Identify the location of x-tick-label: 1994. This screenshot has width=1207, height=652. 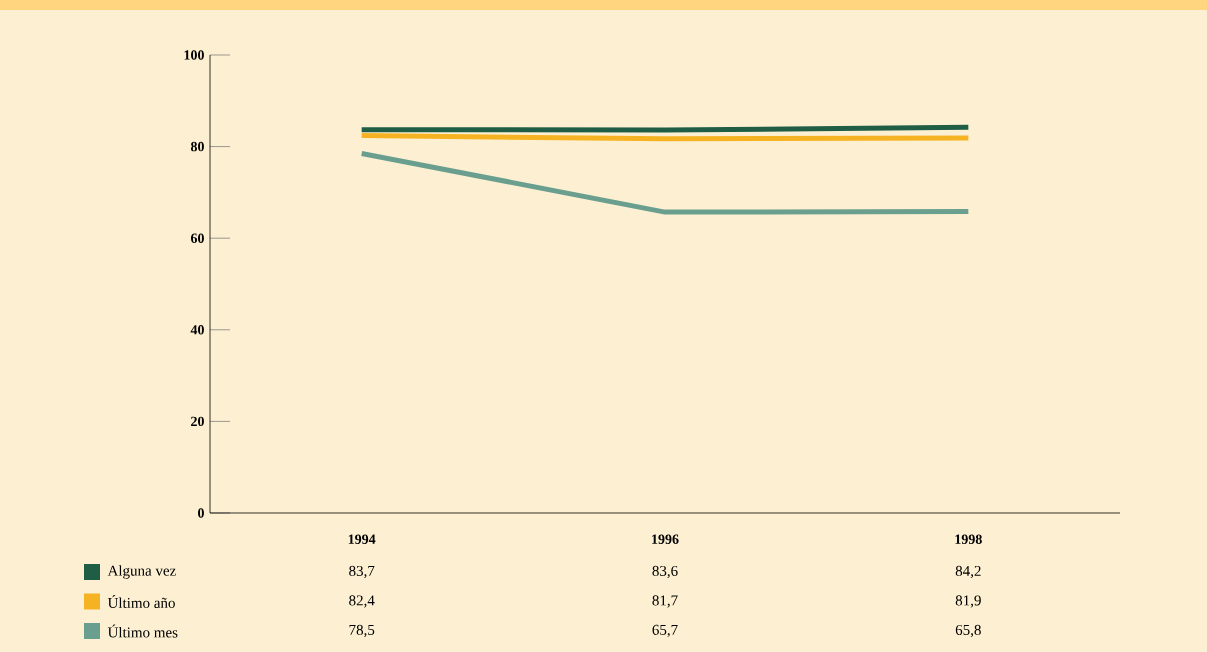
(362, 539).